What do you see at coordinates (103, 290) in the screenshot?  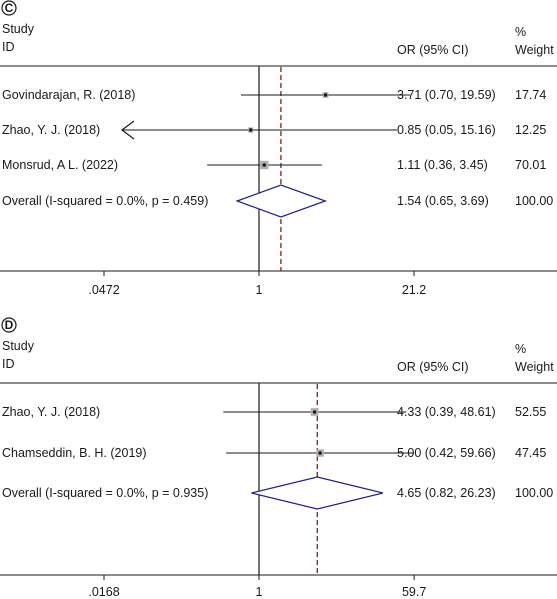 I see `x-tick-label: .0472` at bounding box center [103, 290].